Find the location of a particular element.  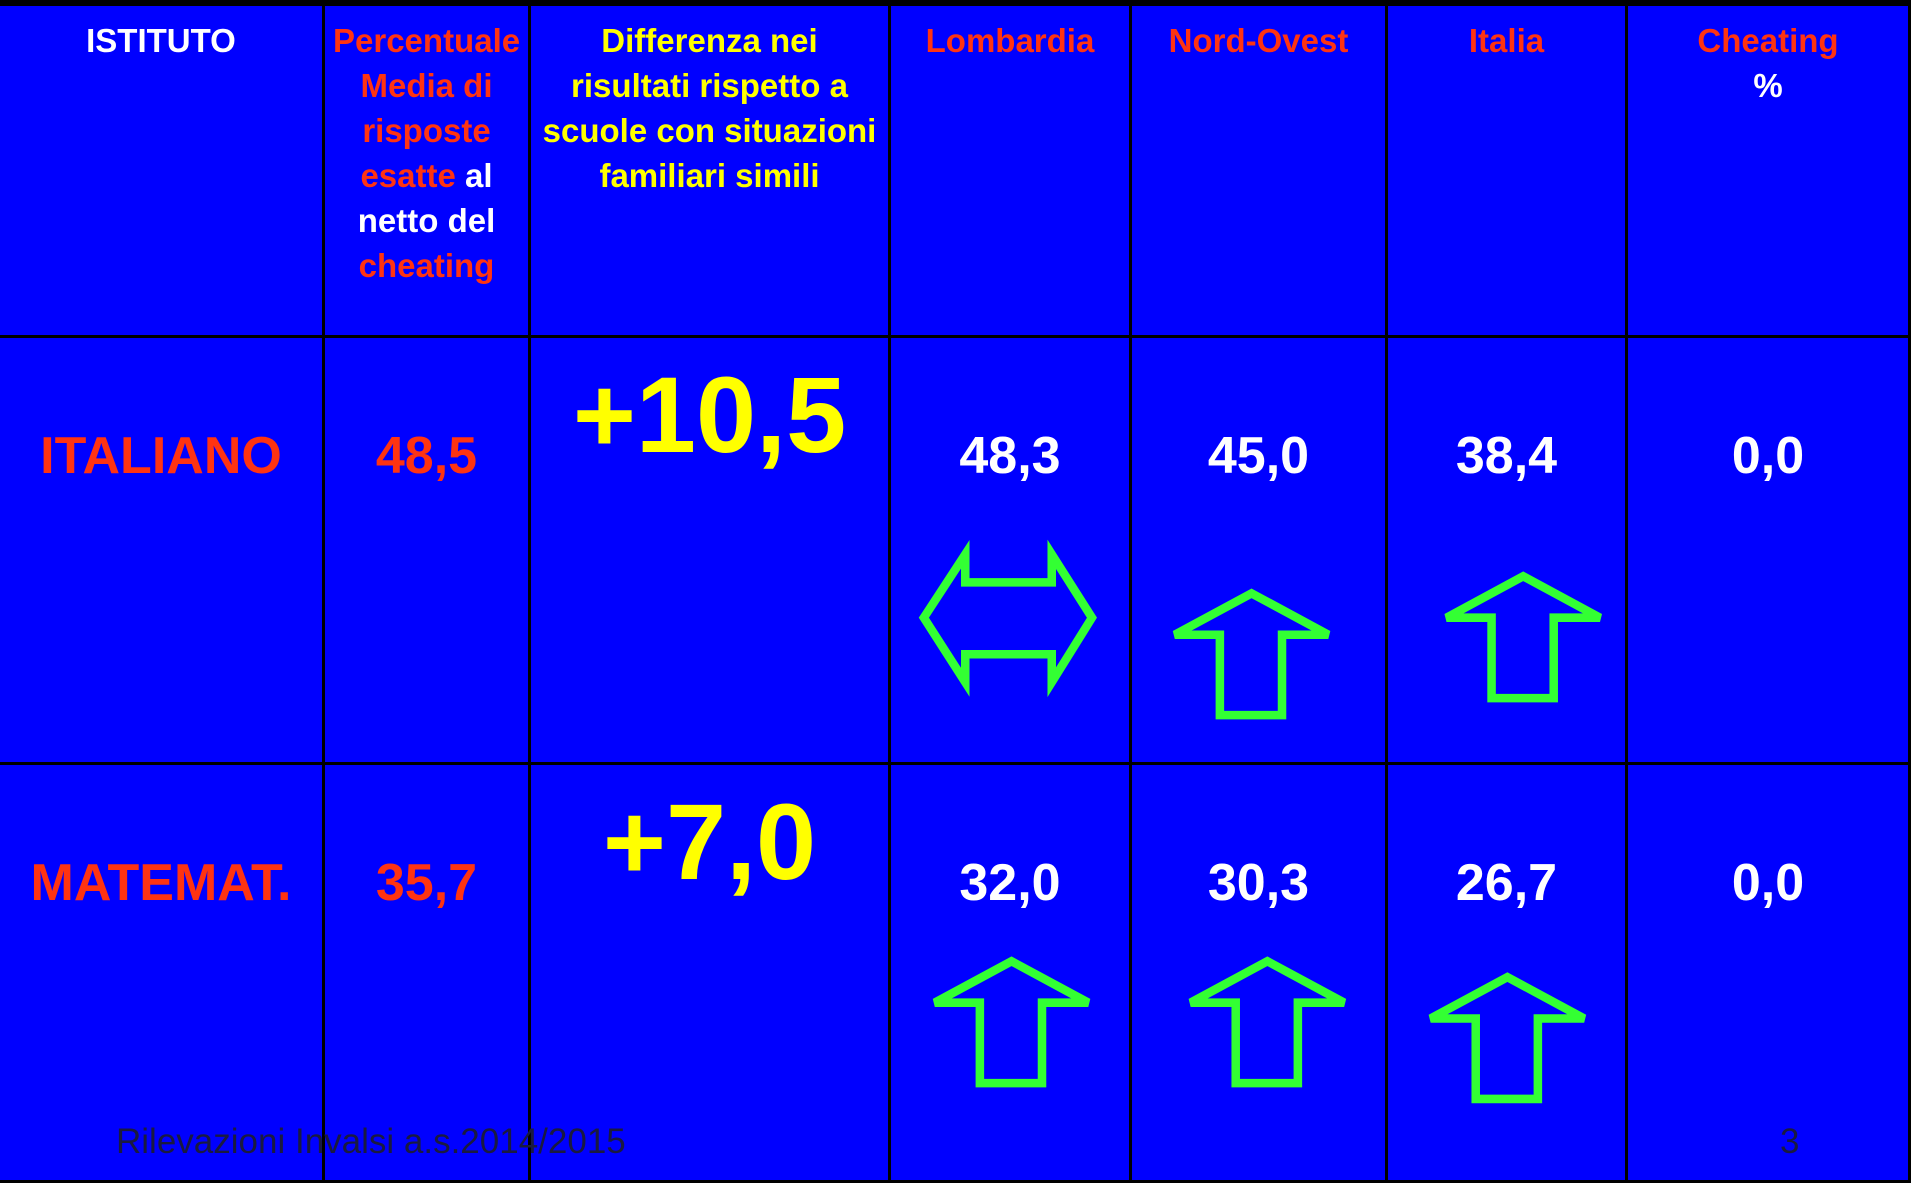

table-cell: ITALIANO is located at coordinates (162, 551).